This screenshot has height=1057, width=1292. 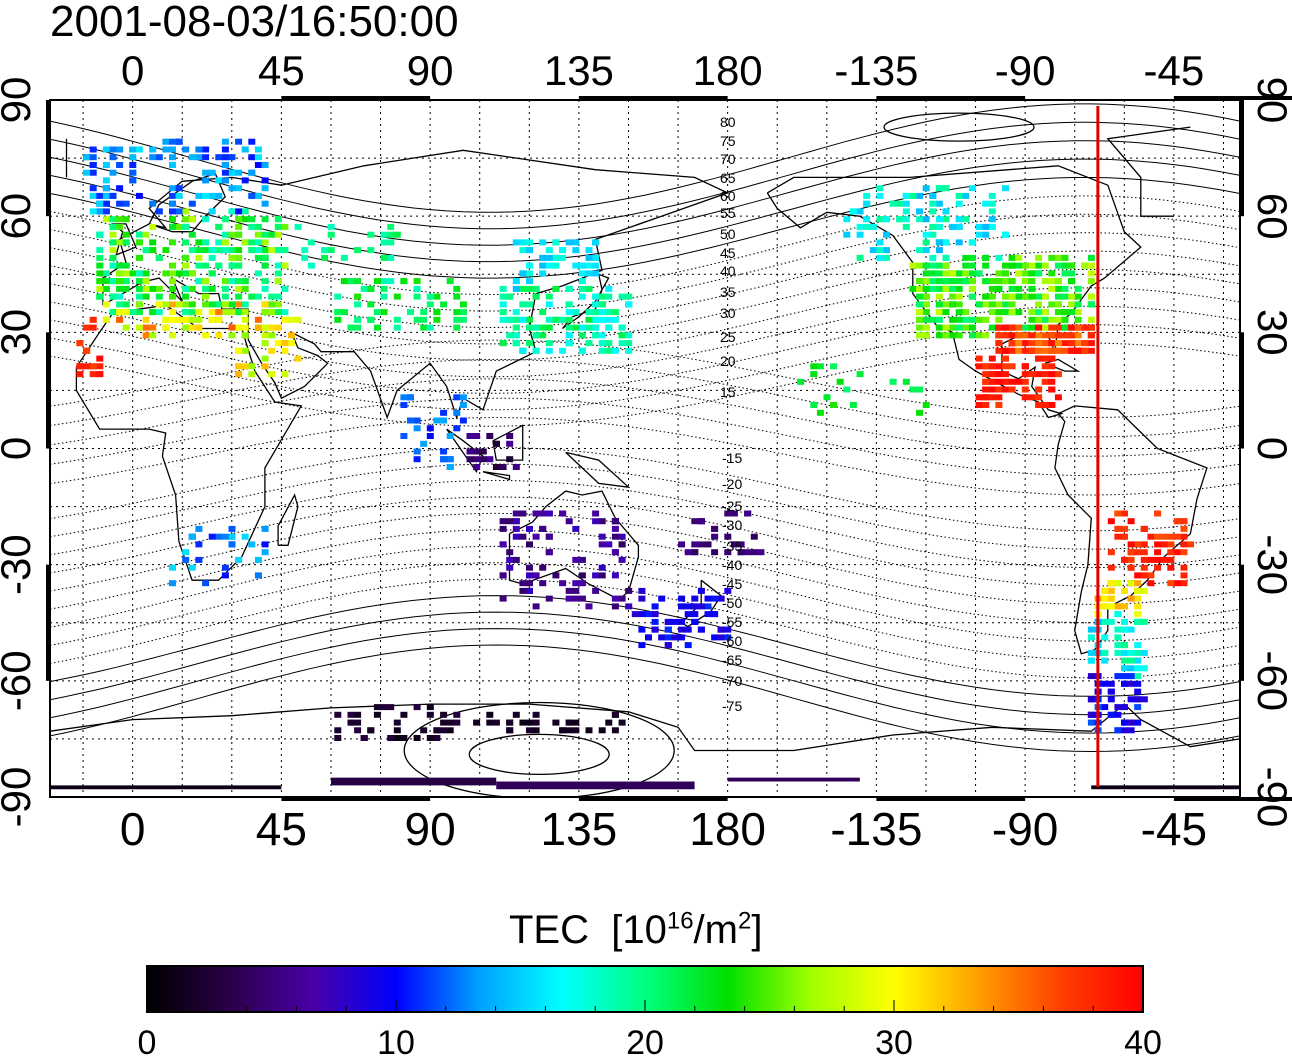 What do you see at coordinates (19, 216) in the screenshot?
I see `lat-tick-label-left: 60` at bounding box center [19, 216].